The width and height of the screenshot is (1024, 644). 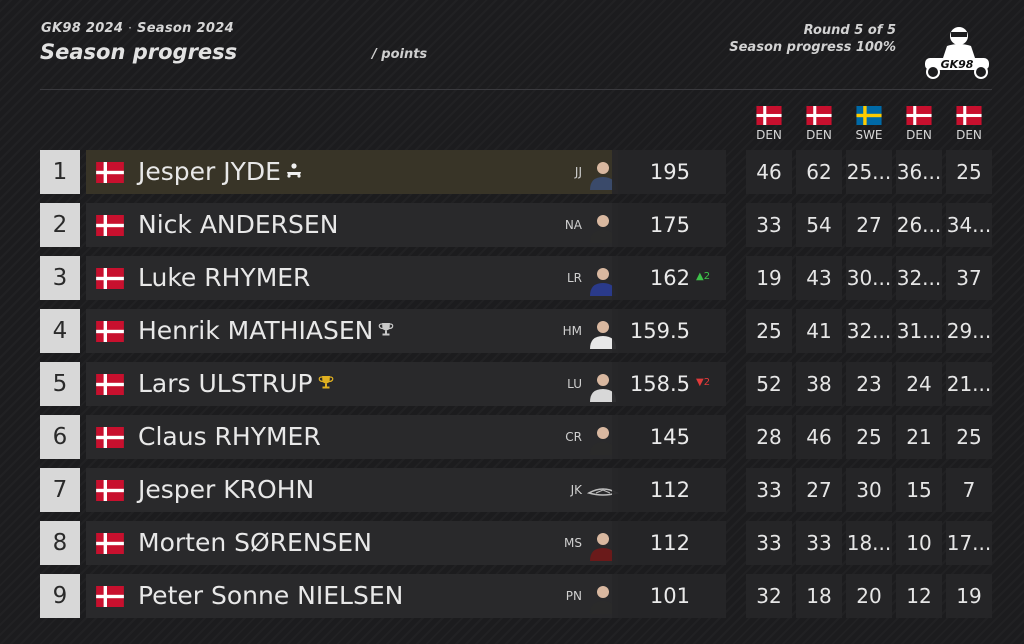 What do you see at coordinates (969, 490) in the screenshot?
I see `round-points-cell: 7` at bounding box center [969, 490].